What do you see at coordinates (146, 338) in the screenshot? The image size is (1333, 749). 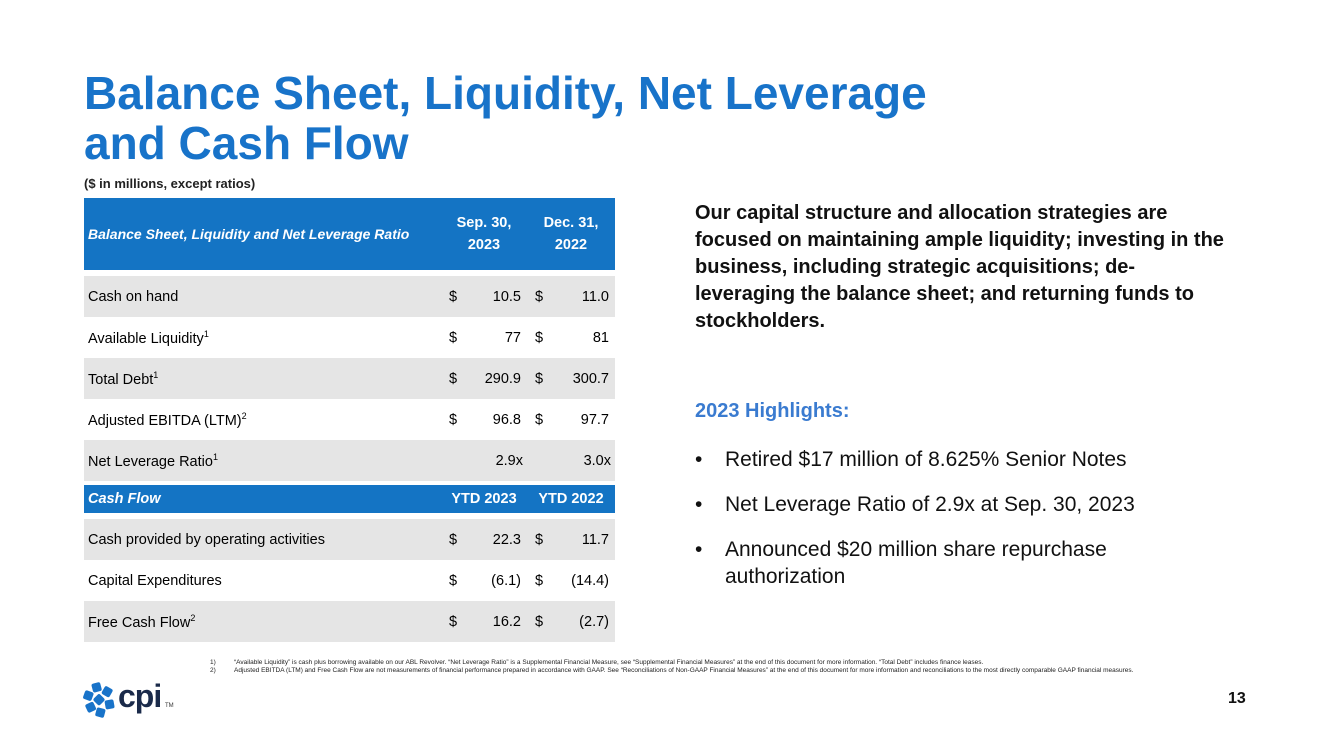 I see `row-label: Available Liquidity` at bounding box center [146, 338].